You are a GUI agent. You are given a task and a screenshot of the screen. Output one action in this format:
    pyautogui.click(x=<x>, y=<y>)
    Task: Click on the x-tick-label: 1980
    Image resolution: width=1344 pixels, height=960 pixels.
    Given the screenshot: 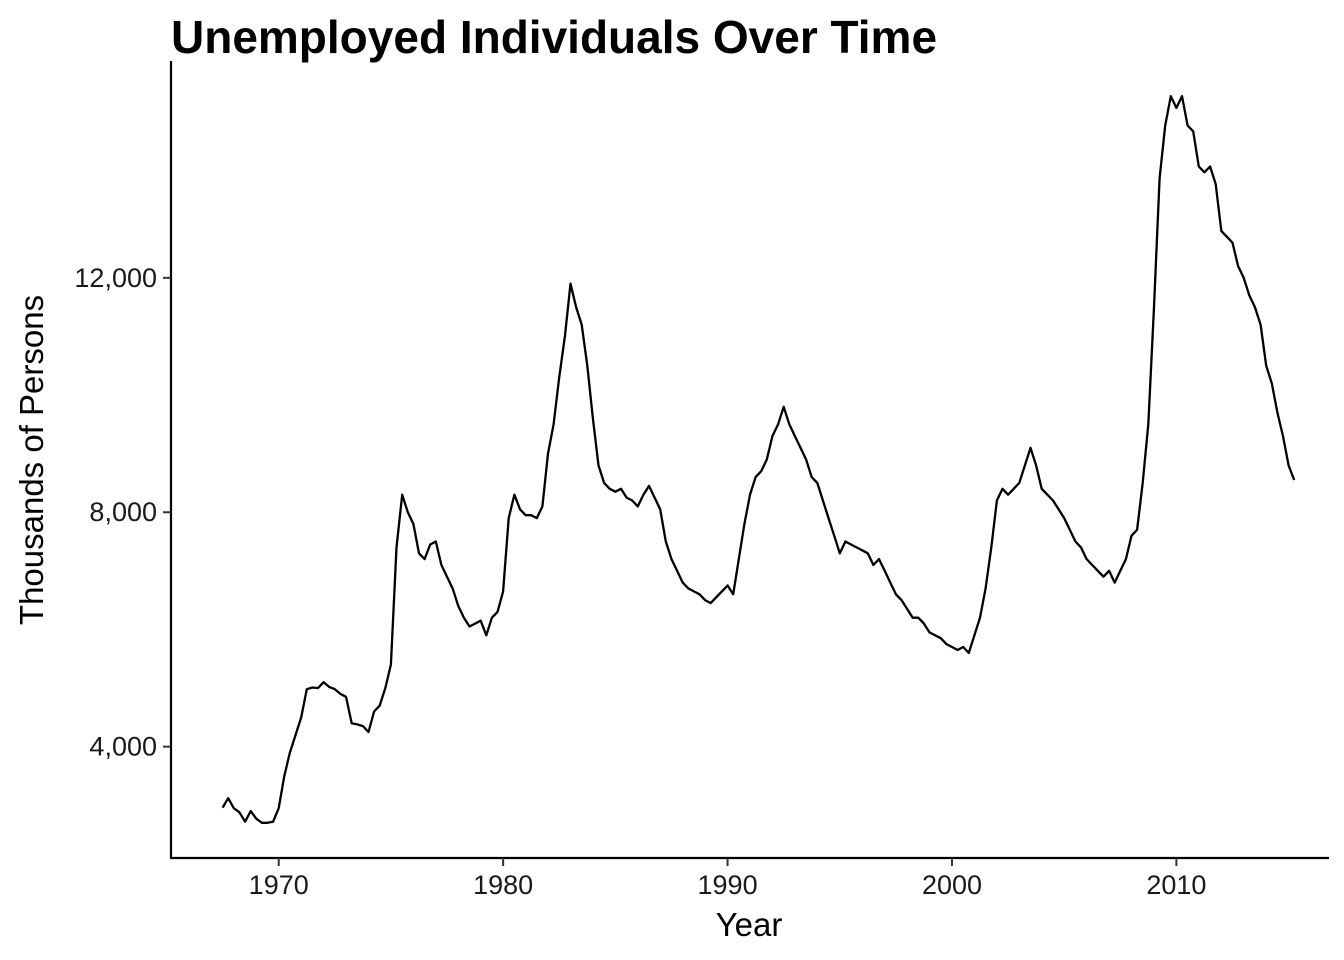 What is the action you would take?
    pyautogui.click(x=503, y=885)
    